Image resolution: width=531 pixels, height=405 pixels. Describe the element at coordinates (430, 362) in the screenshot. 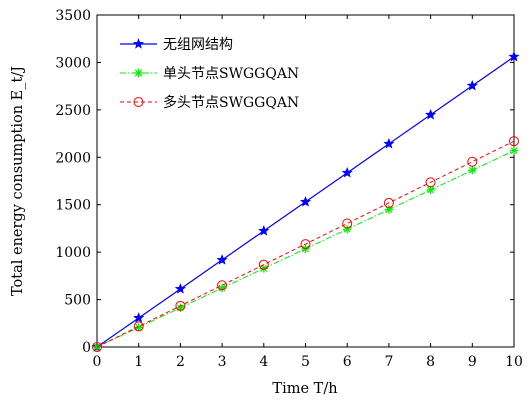

I see `x-tick-label: 8` at that location.